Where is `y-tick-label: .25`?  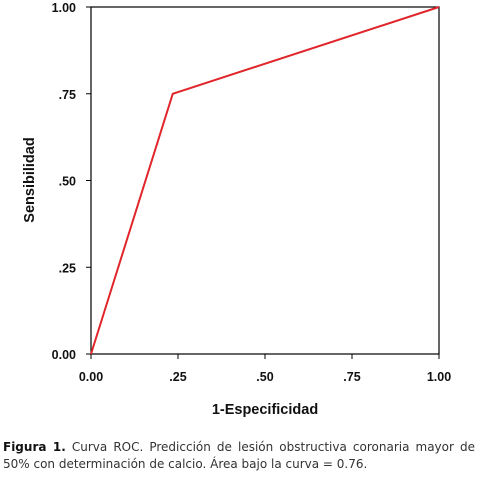
y-tick-label: .25 is located at coordinates (67, 268).